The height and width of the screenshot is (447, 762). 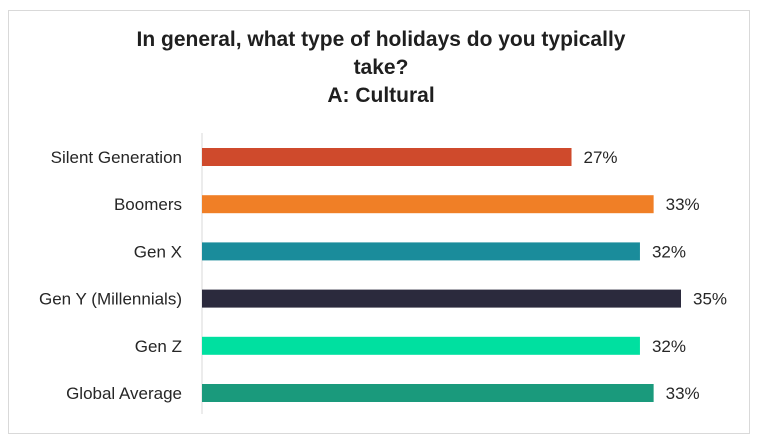 I want to click on category-label: Boomers, so click(x=148, y=204).